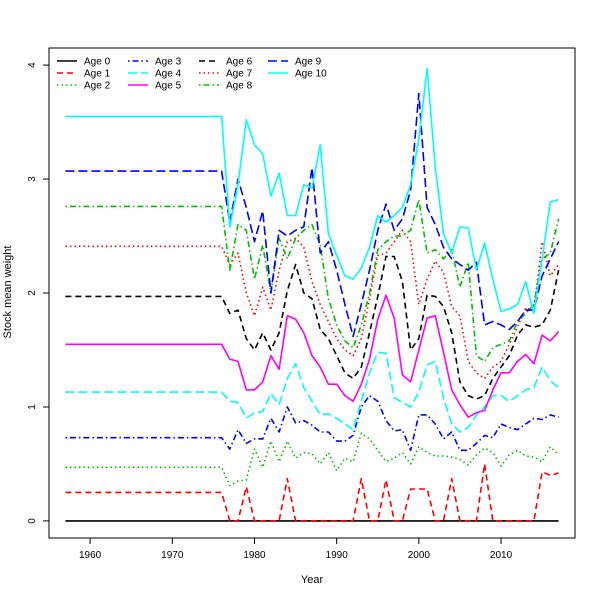 The image size is (600, 600). What do you see at coordinates (172, 555) in the screenshot?
I see `x-tick-label: 1970` at bounding box center [172, 555].